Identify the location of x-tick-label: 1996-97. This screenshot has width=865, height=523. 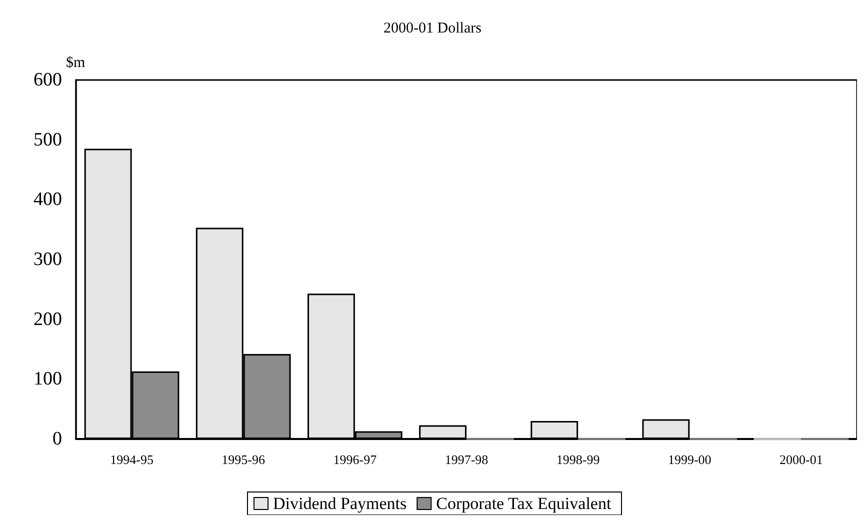
(355, 459).